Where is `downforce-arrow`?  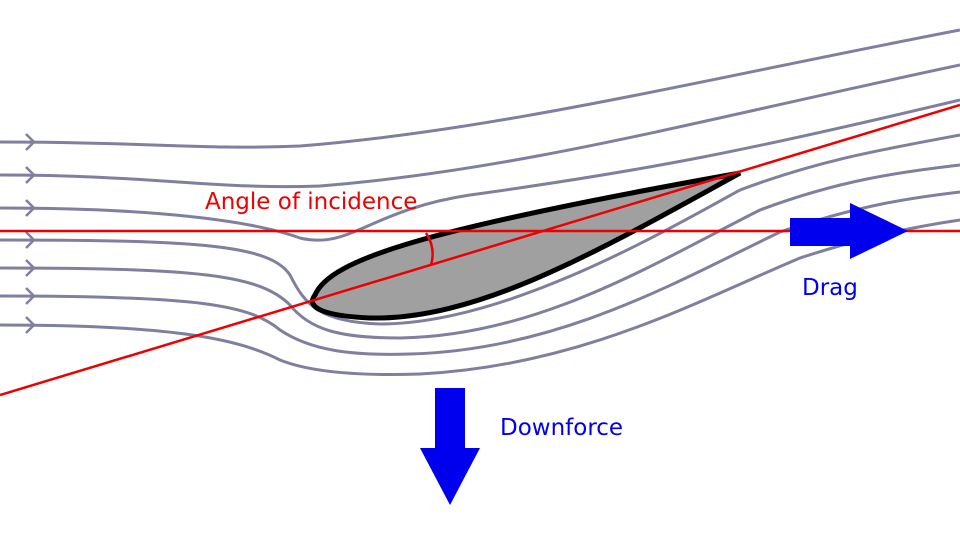 downforce-arrow is located at coordinates (450, 446).